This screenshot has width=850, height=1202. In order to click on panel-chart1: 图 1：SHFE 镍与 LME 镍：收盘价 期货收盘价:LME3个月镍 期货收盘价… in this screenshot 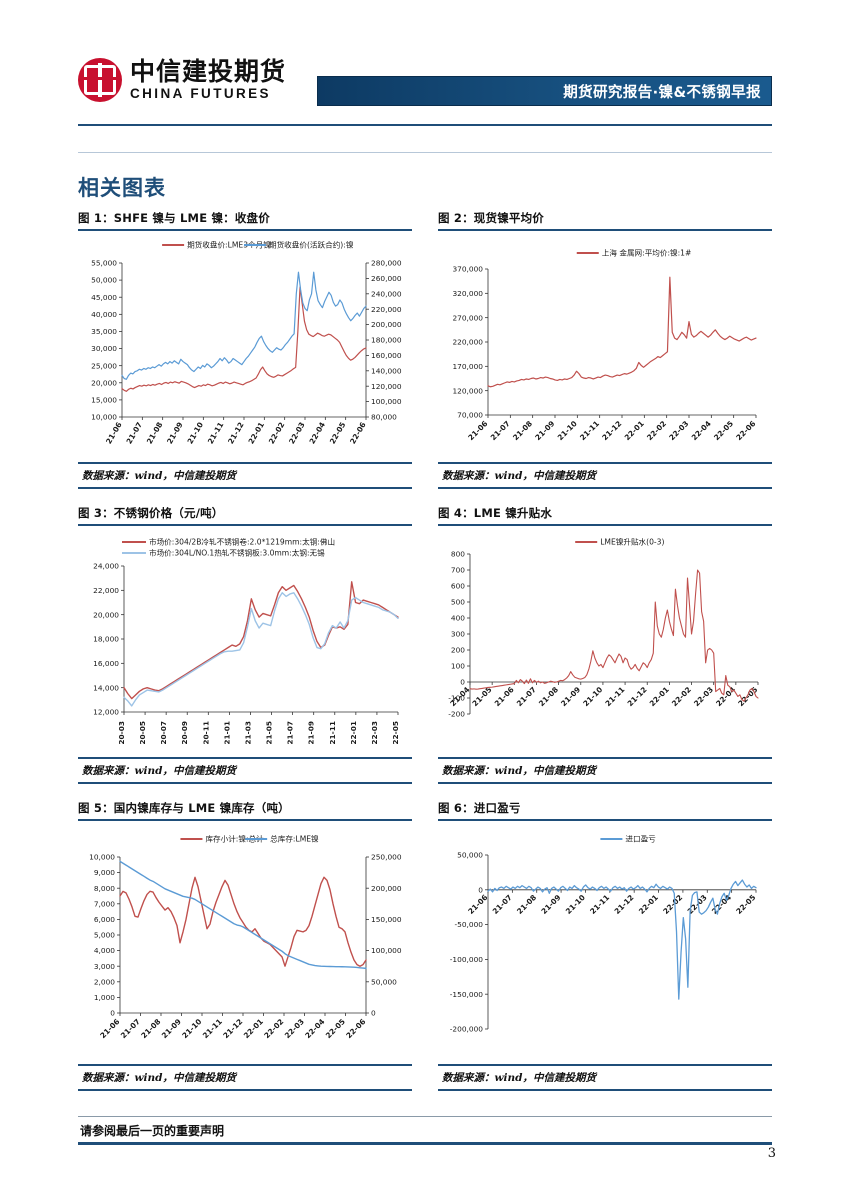, I will do `click(245, 349)`.